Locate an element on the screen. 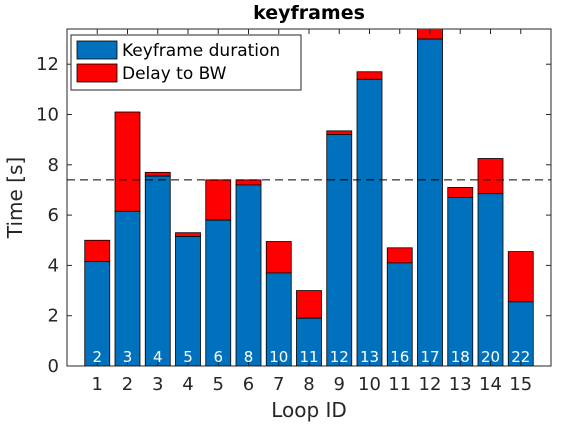 The image size is (562, 427). y-tick-label: 6 is located at coordinates (53, 215).